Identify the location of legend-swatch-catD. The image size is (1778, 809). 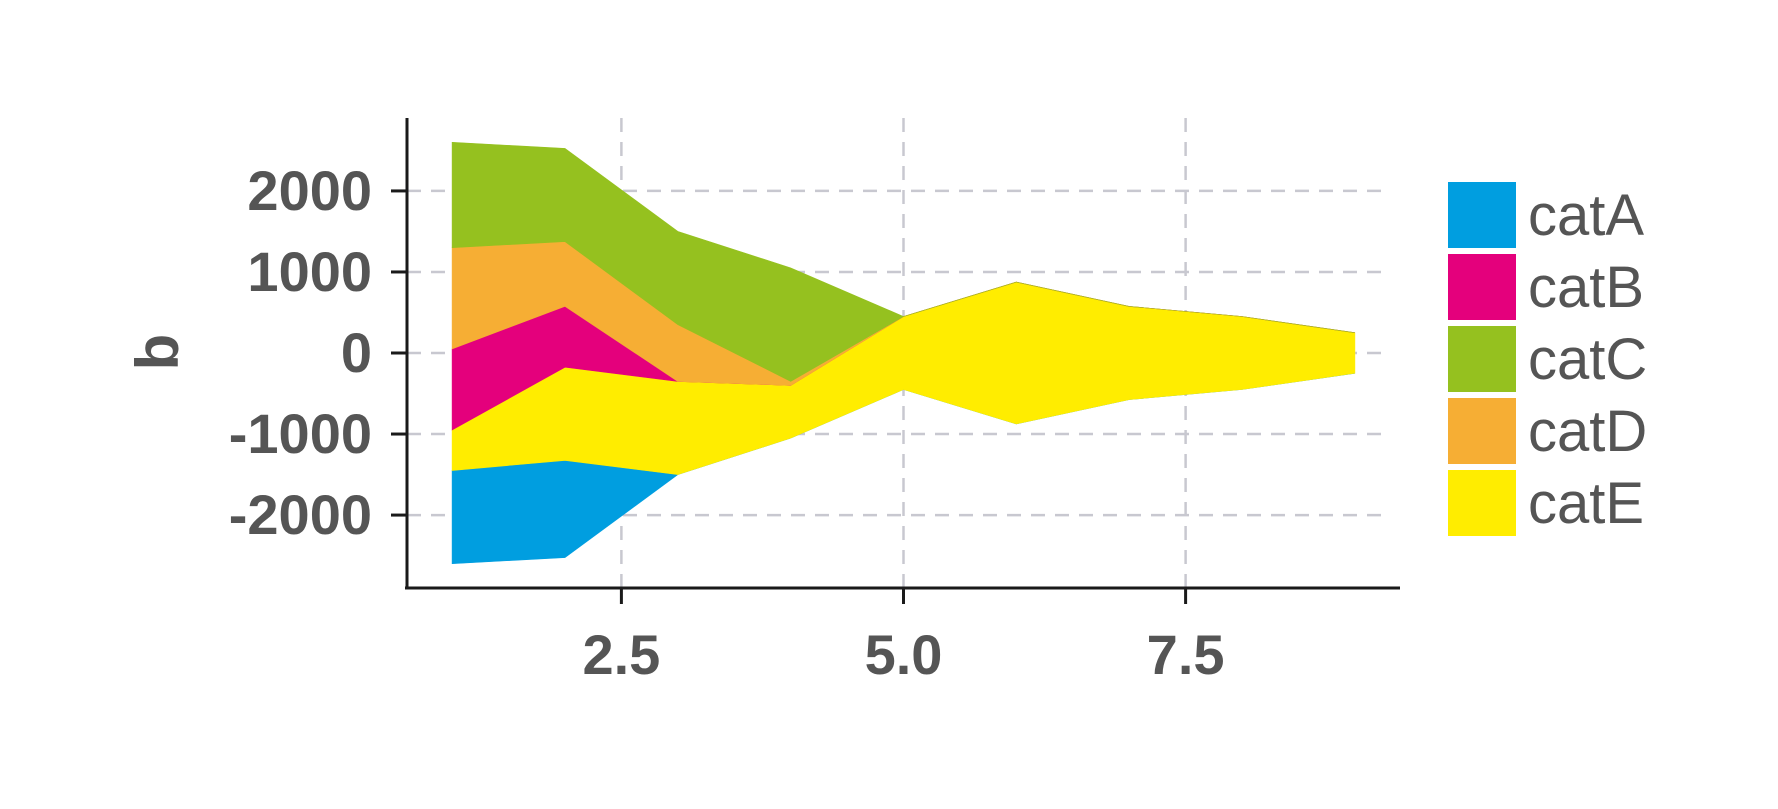
(1482, 431).